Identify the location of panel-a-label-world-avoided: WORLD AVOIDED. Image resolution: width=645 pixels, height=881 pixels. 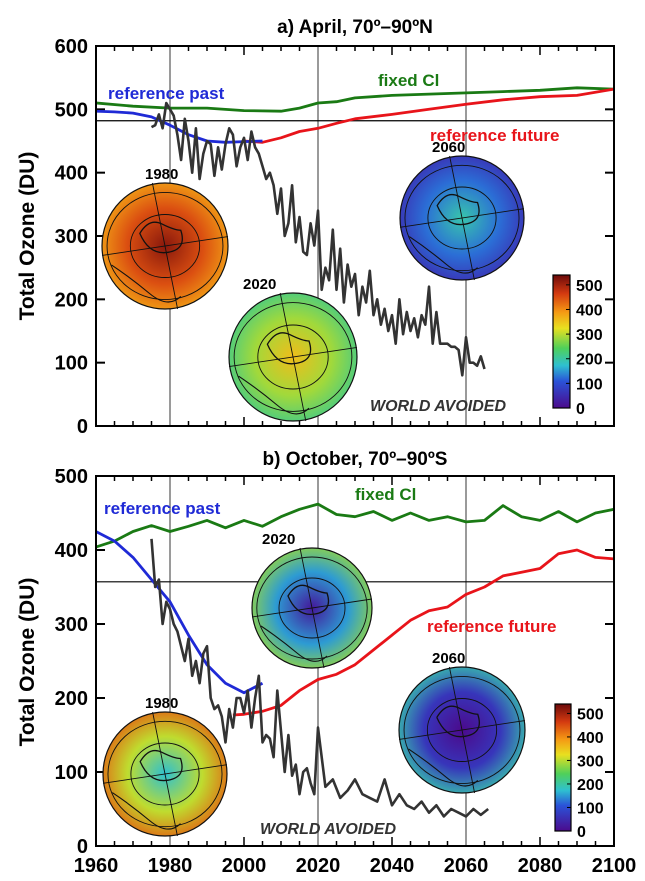
(438, 406).